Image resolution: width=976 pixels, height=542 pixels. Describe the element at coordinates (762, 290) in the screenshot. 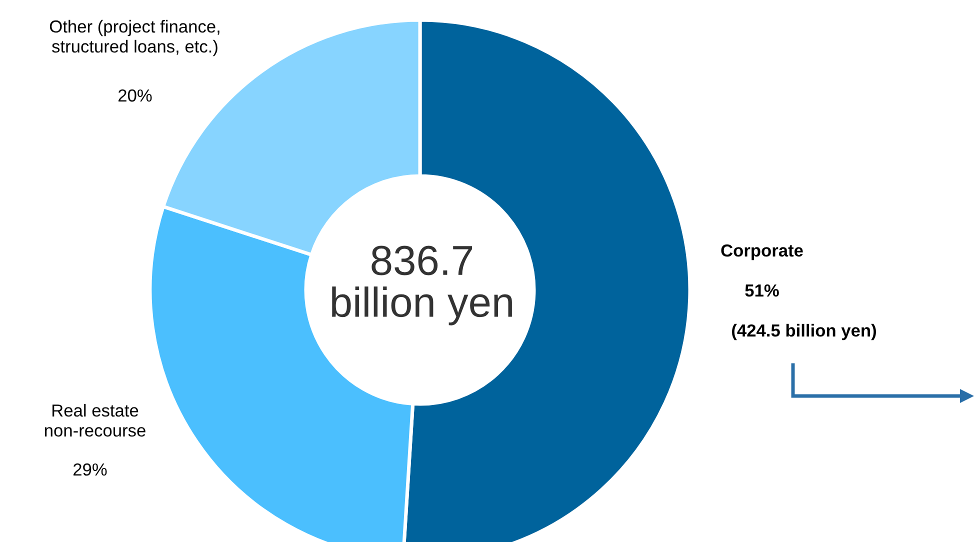

I see `data-label: 51%` at that location.